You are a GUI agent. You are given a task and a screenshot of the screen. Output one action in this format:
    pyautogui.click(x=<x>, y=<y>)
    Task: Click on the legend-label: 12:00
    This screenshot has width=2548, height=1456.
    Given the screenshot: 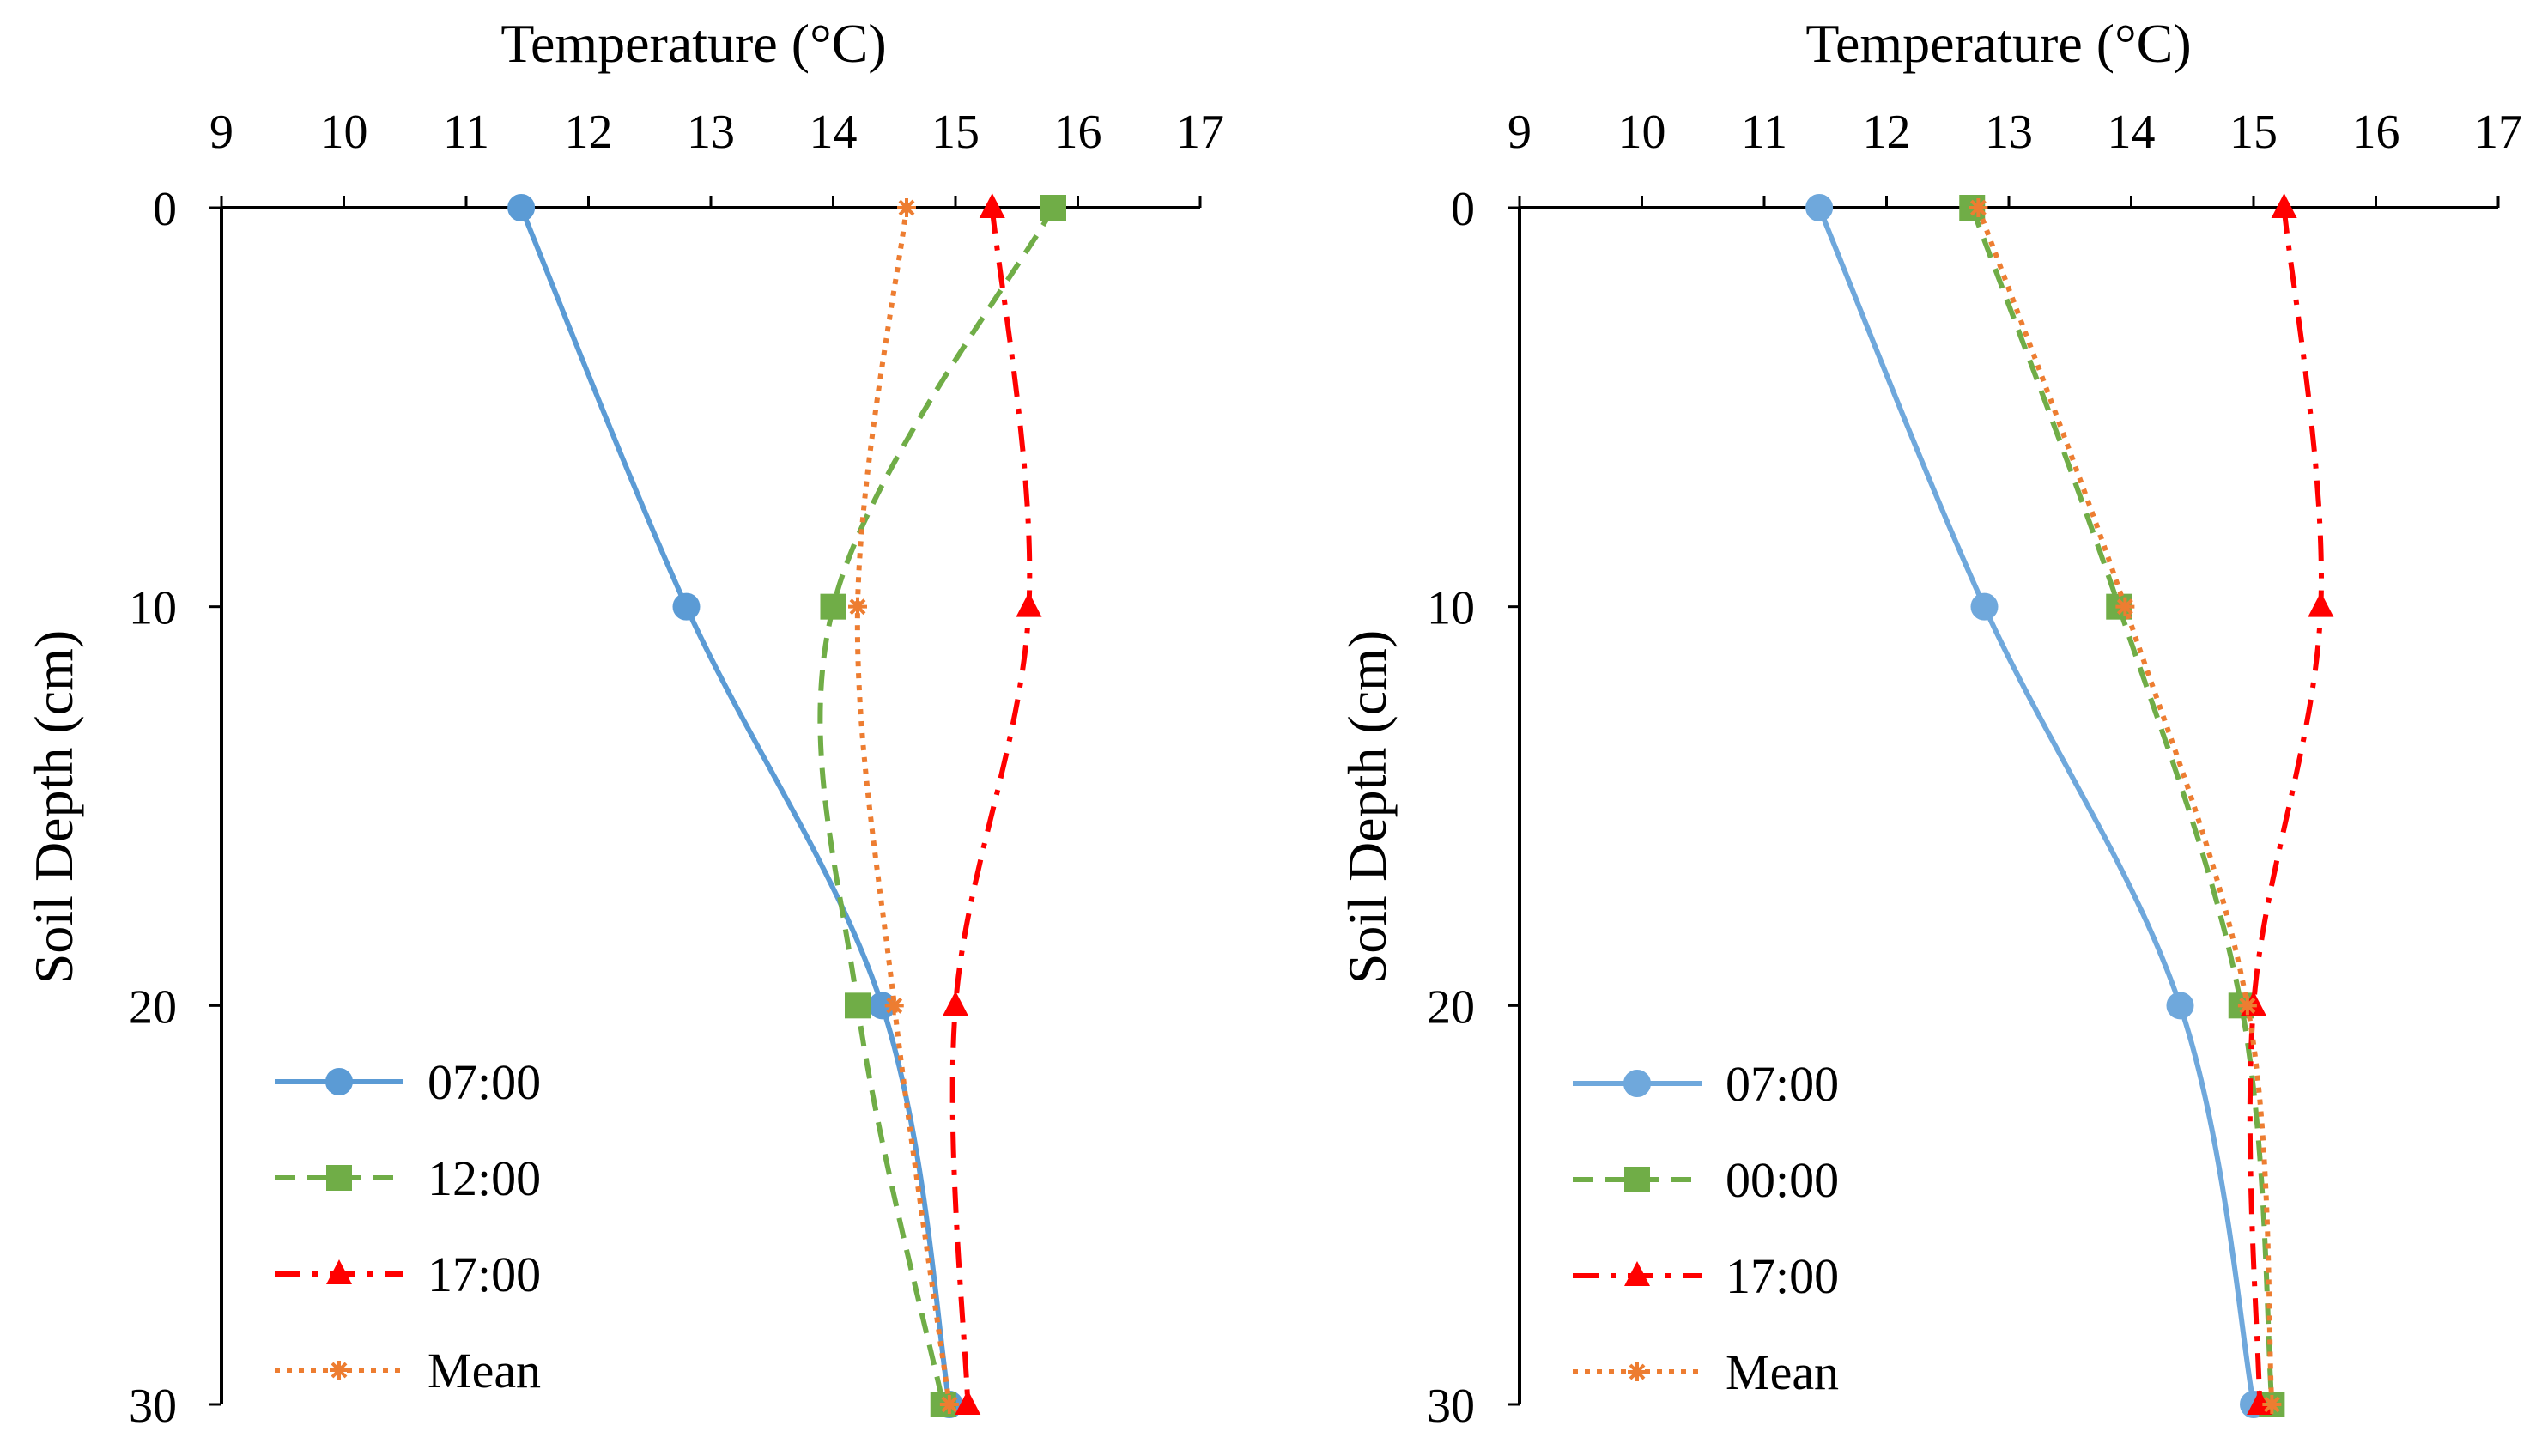 What is the action you would take?
    pyautogui.click(x=485, y=1178)
    